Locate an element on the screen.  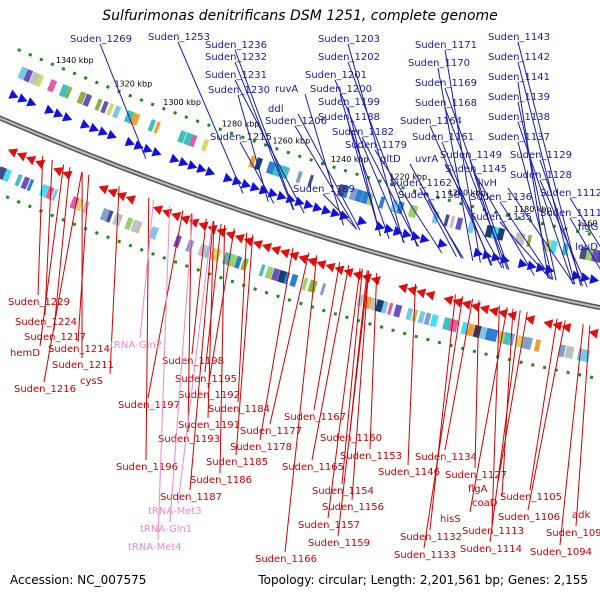
tick-label: 1320 kbp is located at coordinates (133, 83).